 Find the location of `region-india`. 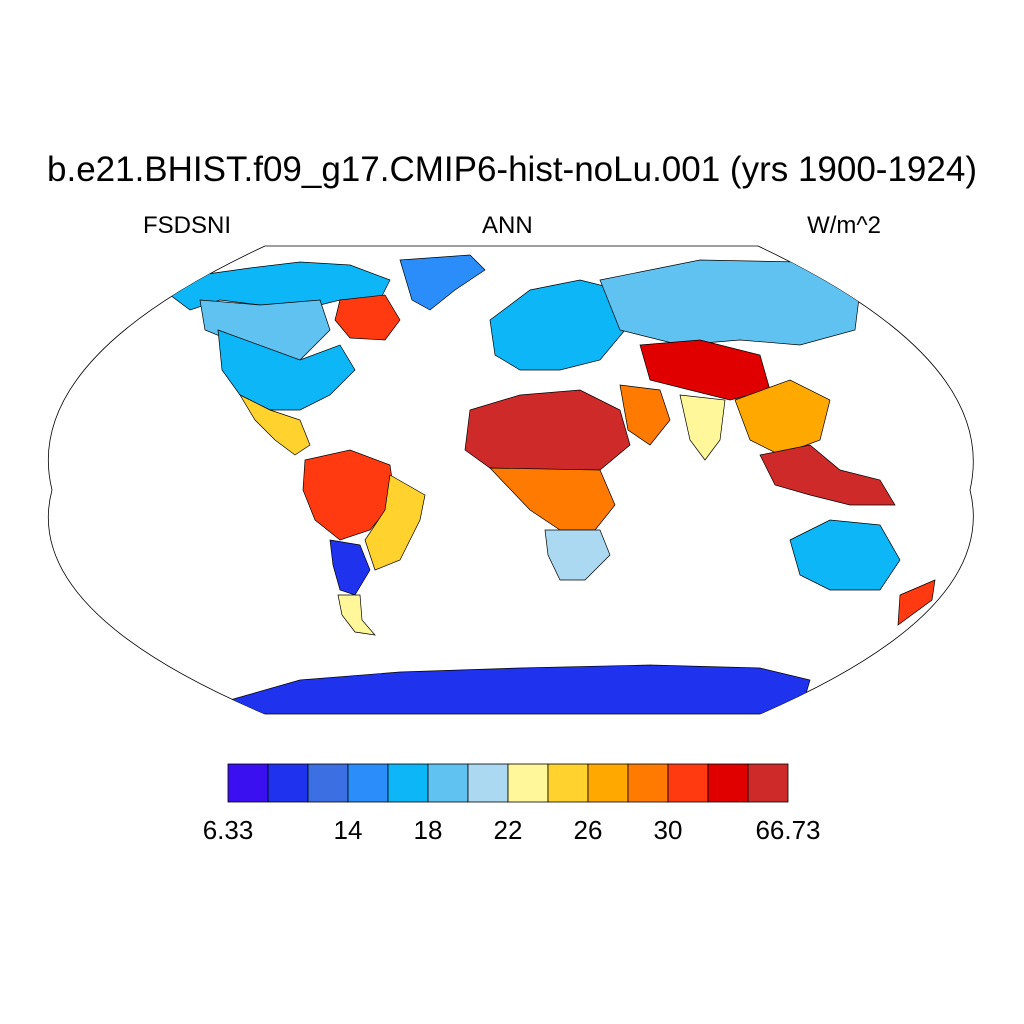

region-india is located at coordinates (702, 427).